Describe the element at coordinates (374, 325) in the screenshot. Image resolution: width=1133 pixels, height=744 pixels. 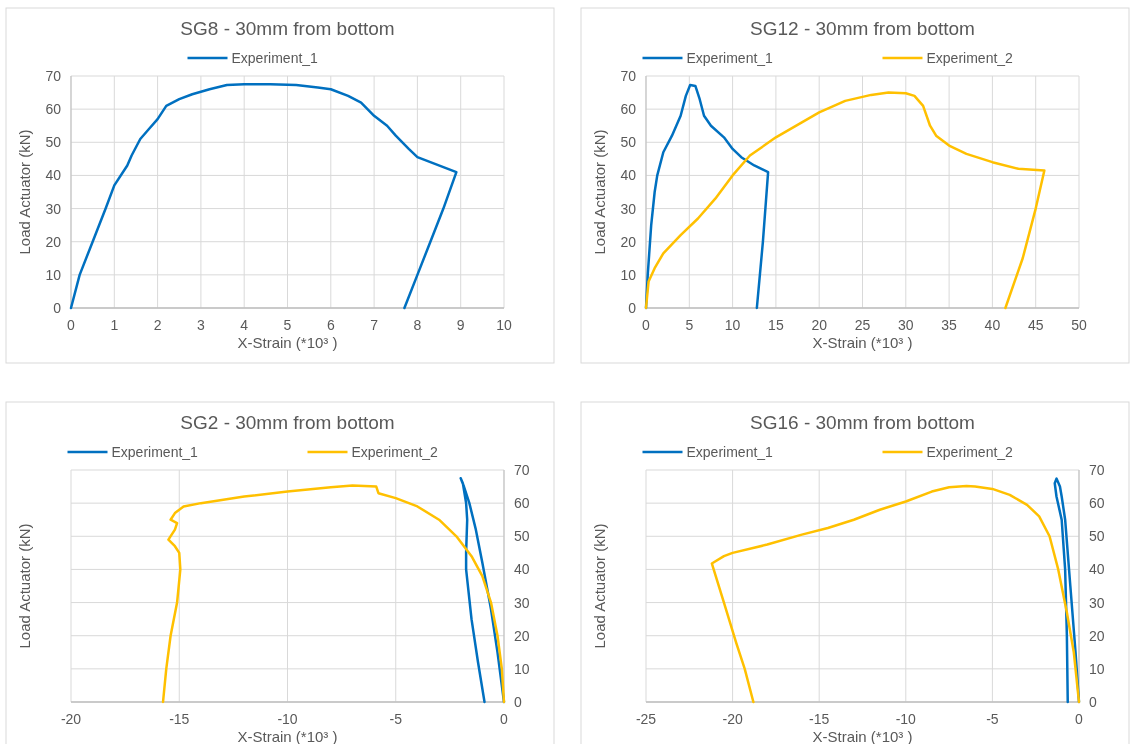
I see `x-tick-label: 7` at that location.